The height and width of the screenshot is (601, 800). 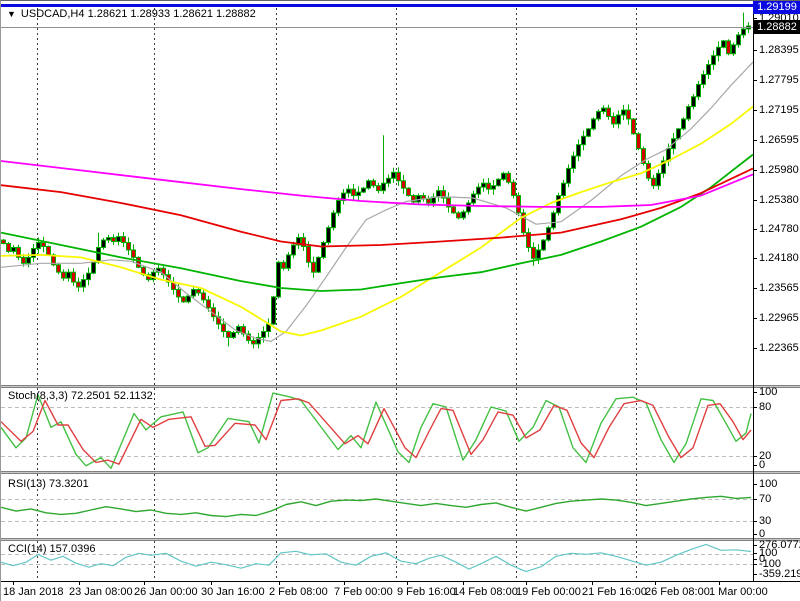 I want to click on current-price-tag: 1.28882, so click(x=776, y=27).